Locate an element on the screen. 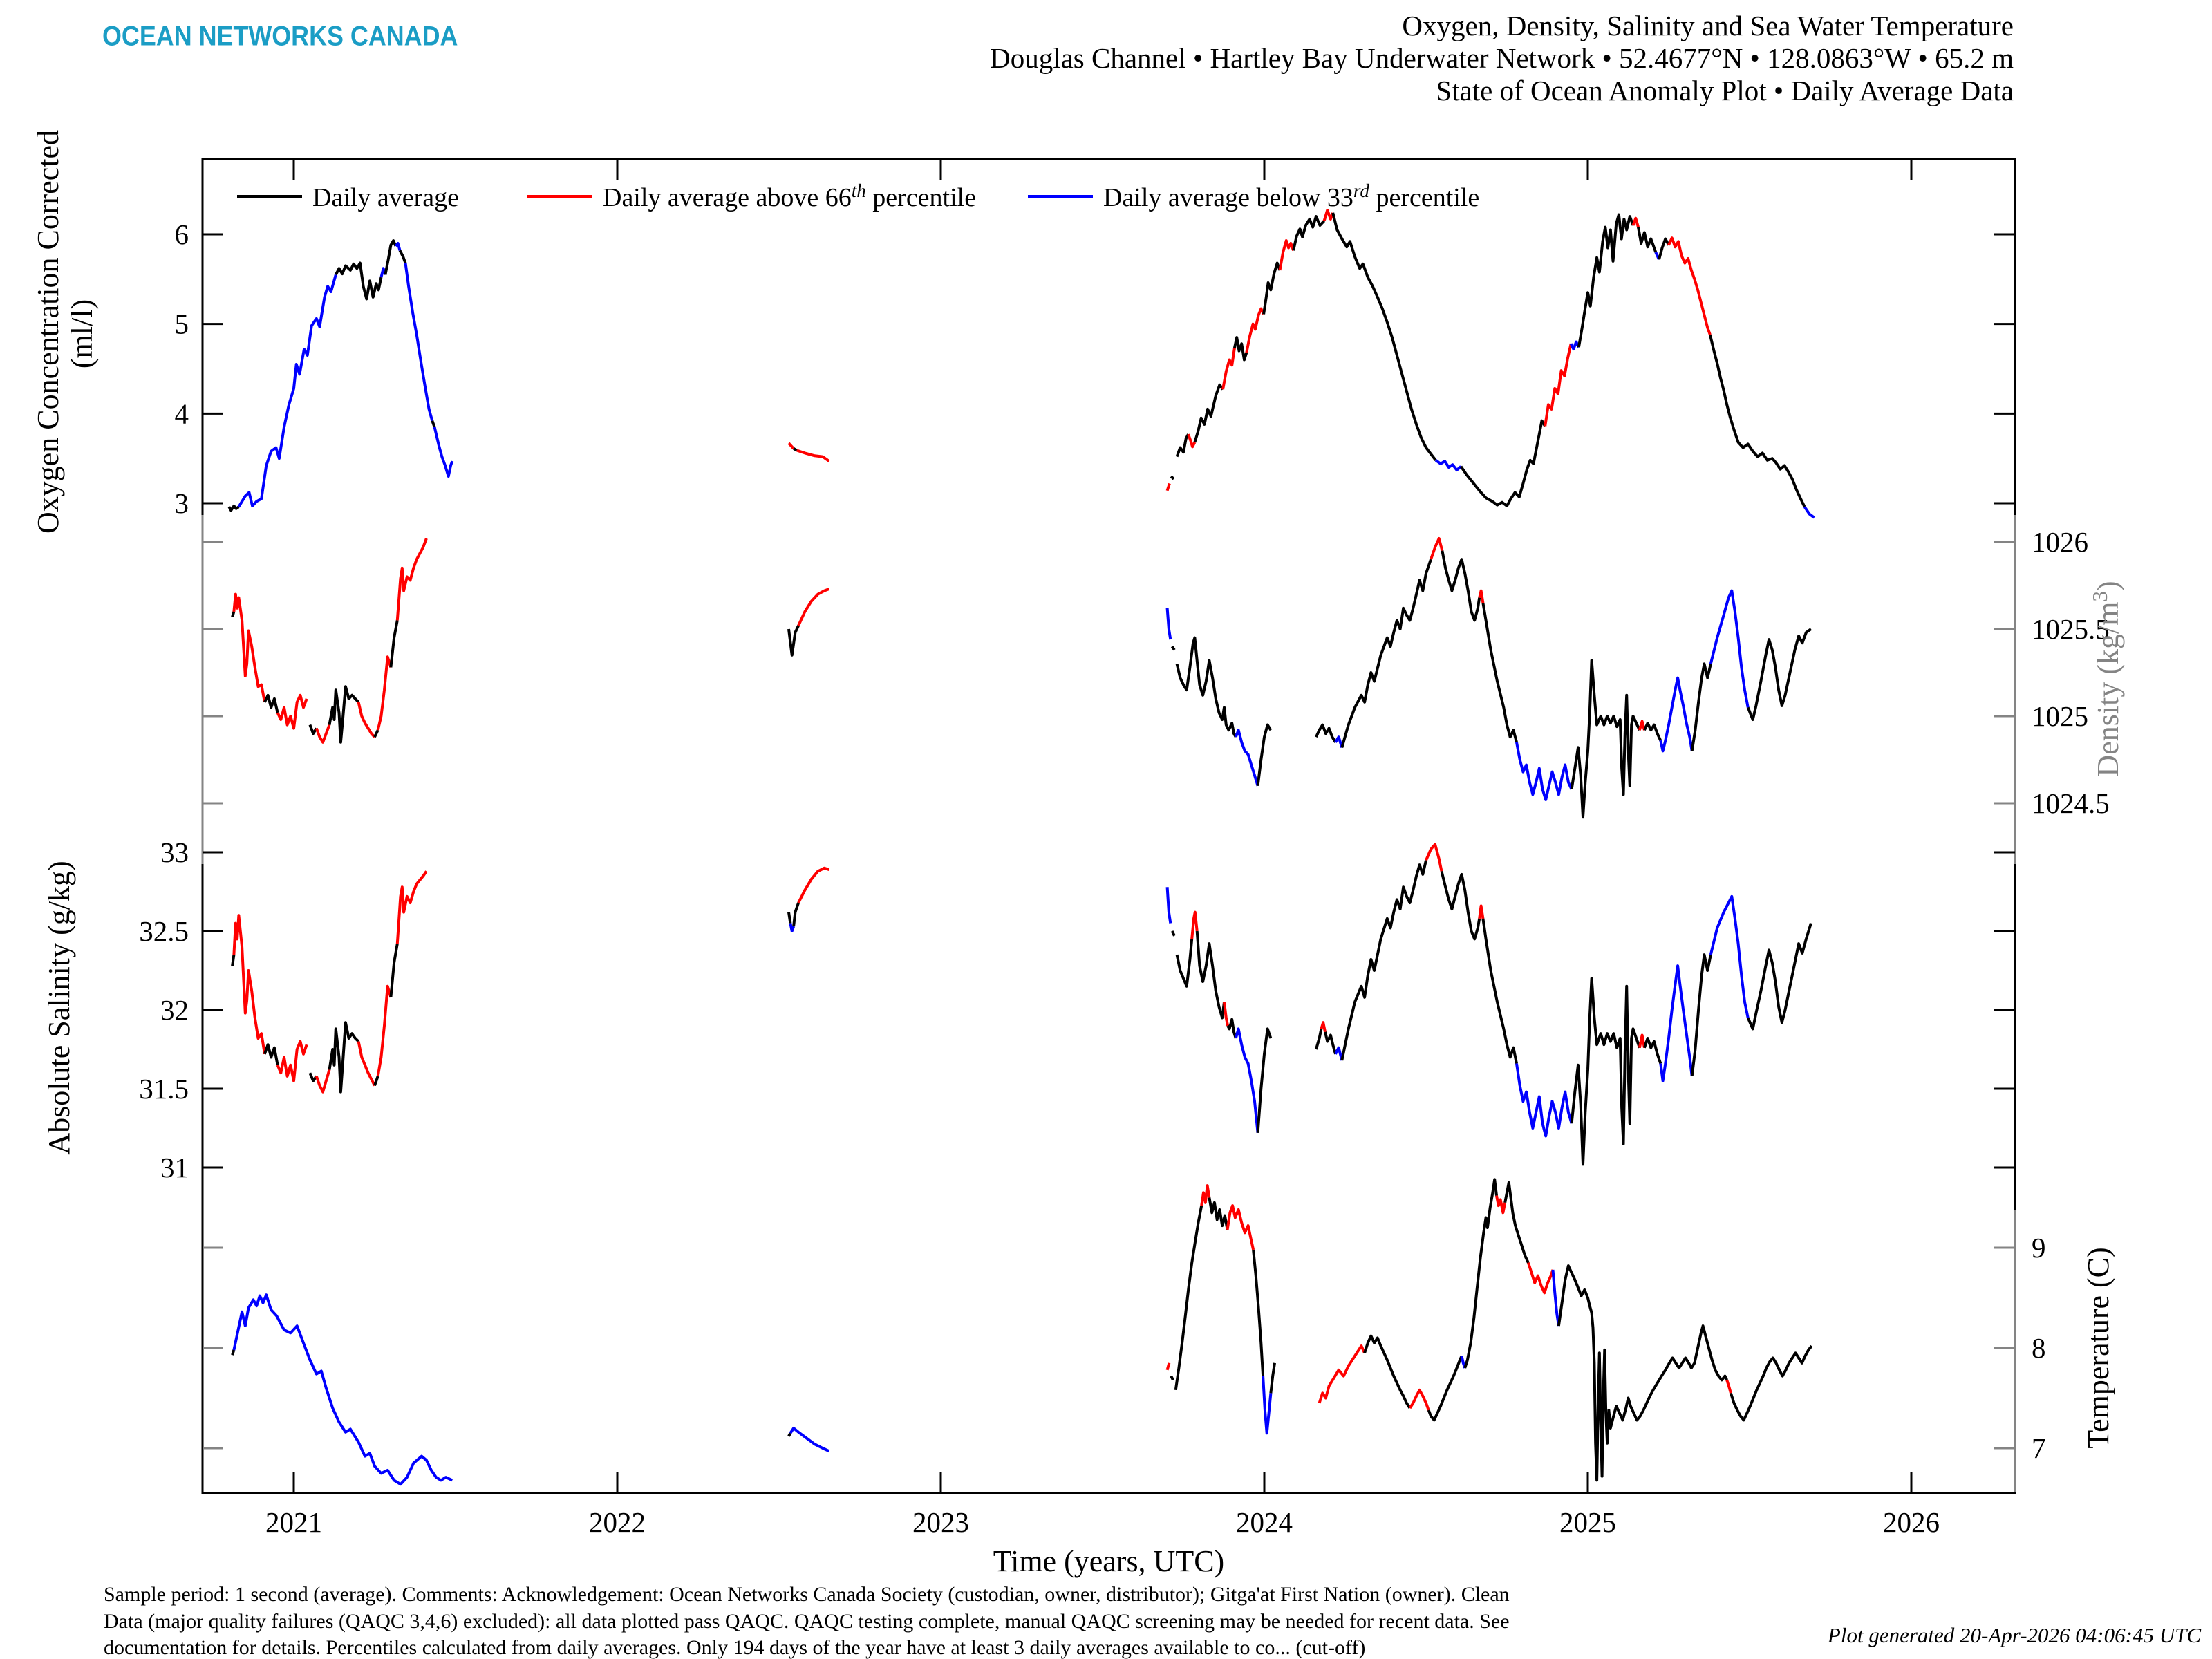 The width and height of the screenshot is (2212, 1659). oxygen-tick-label: 5 is located at coordinates (182, 324).